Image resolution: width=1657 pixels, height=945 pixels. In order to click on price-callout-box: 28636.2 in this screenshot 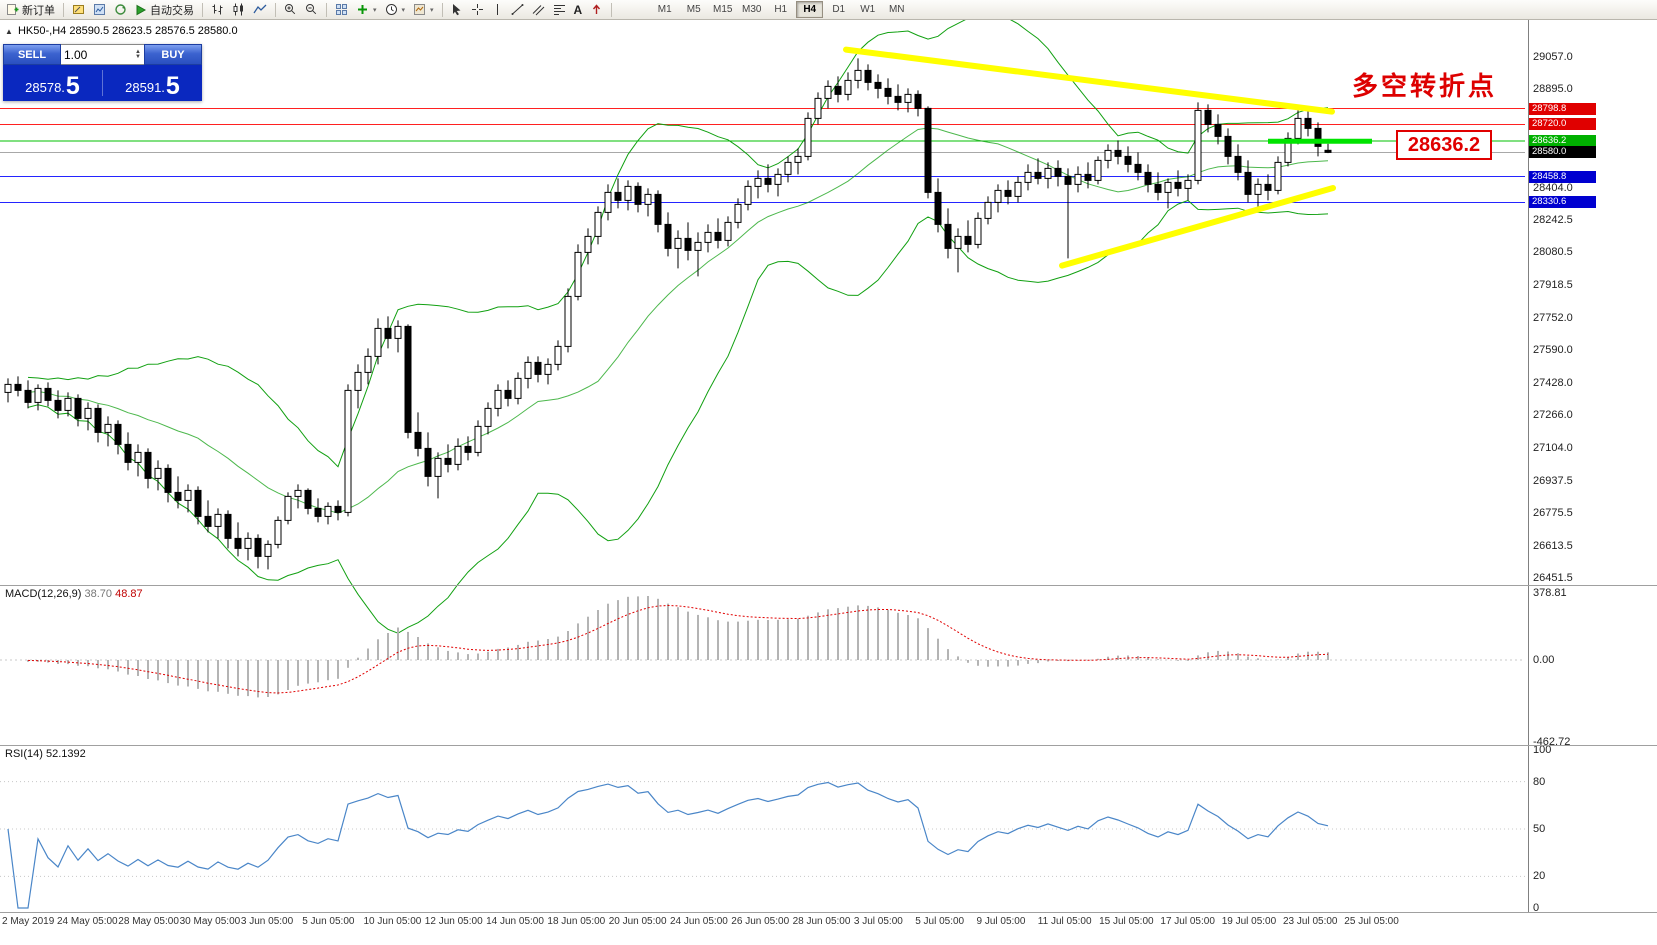, I will do `click(1444, 145)`.